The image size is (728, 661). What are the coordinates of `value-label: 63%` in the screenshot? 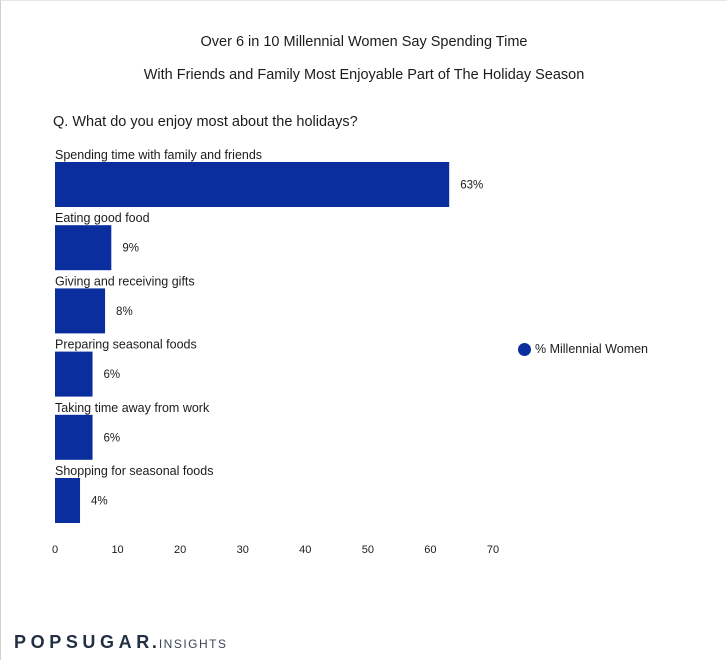 It's located at (471, 186).